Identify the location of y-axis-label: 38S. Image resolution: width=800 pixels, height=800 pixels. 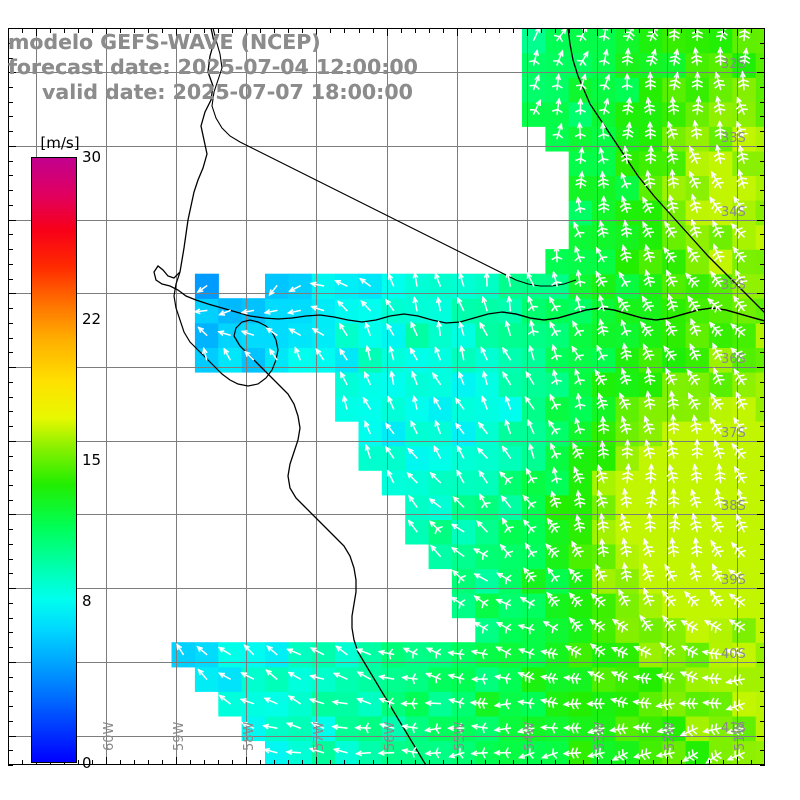
(733, 507).